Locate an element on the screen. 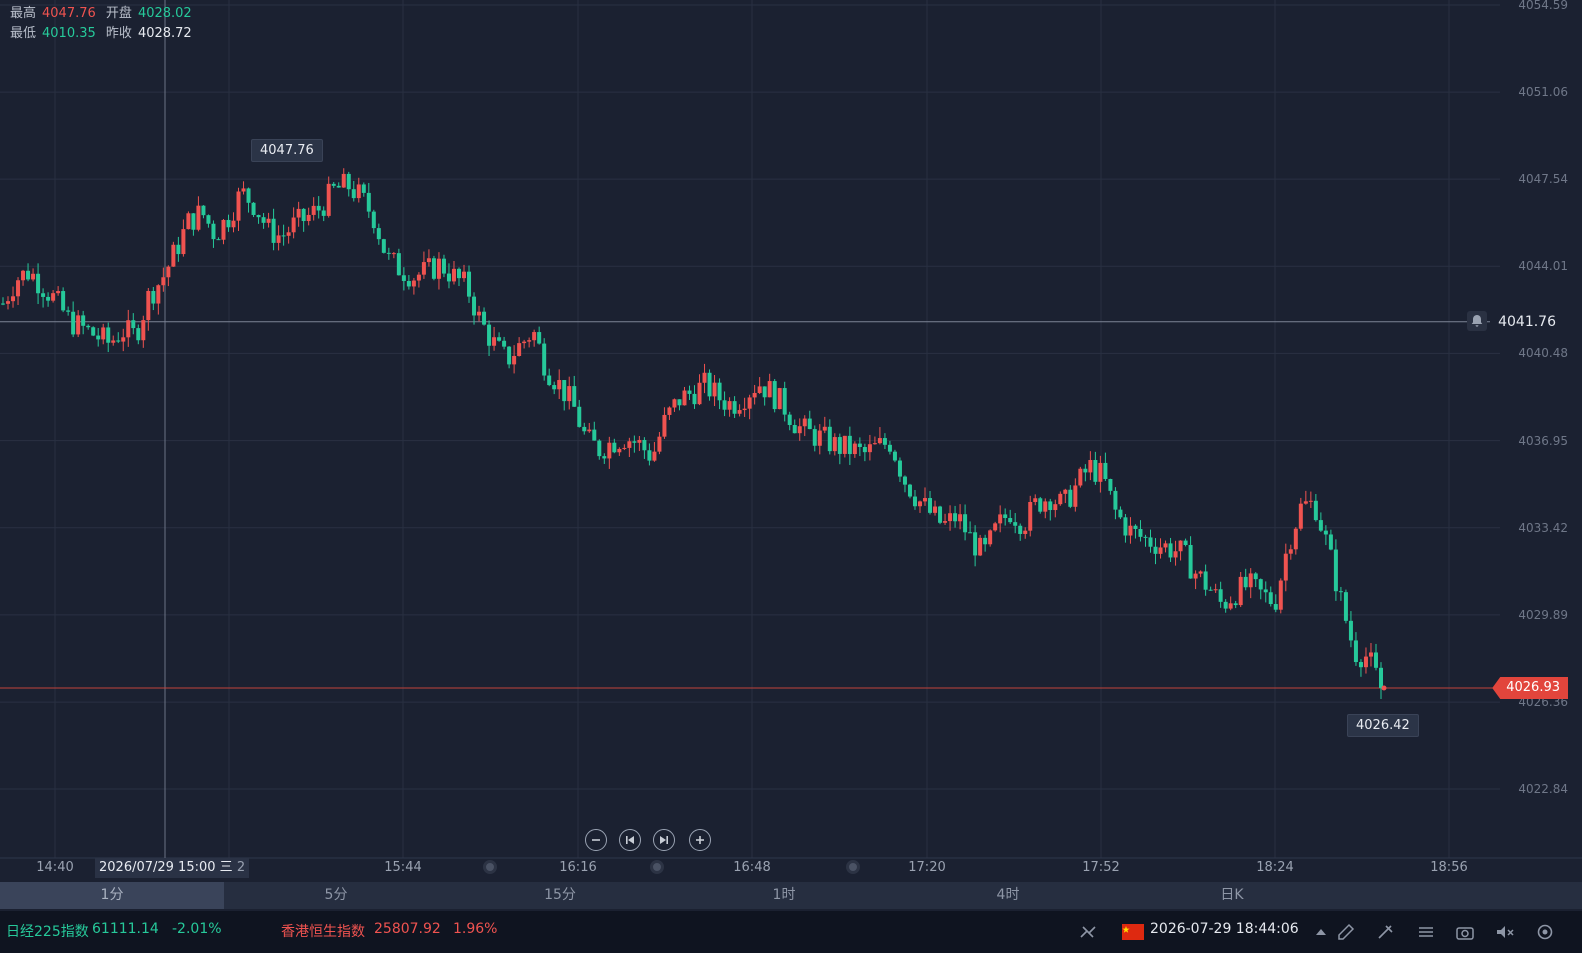 The width and height of the screenshot is (1582, 953). high-value: 4047.76 is located at coordinates (69, 13).